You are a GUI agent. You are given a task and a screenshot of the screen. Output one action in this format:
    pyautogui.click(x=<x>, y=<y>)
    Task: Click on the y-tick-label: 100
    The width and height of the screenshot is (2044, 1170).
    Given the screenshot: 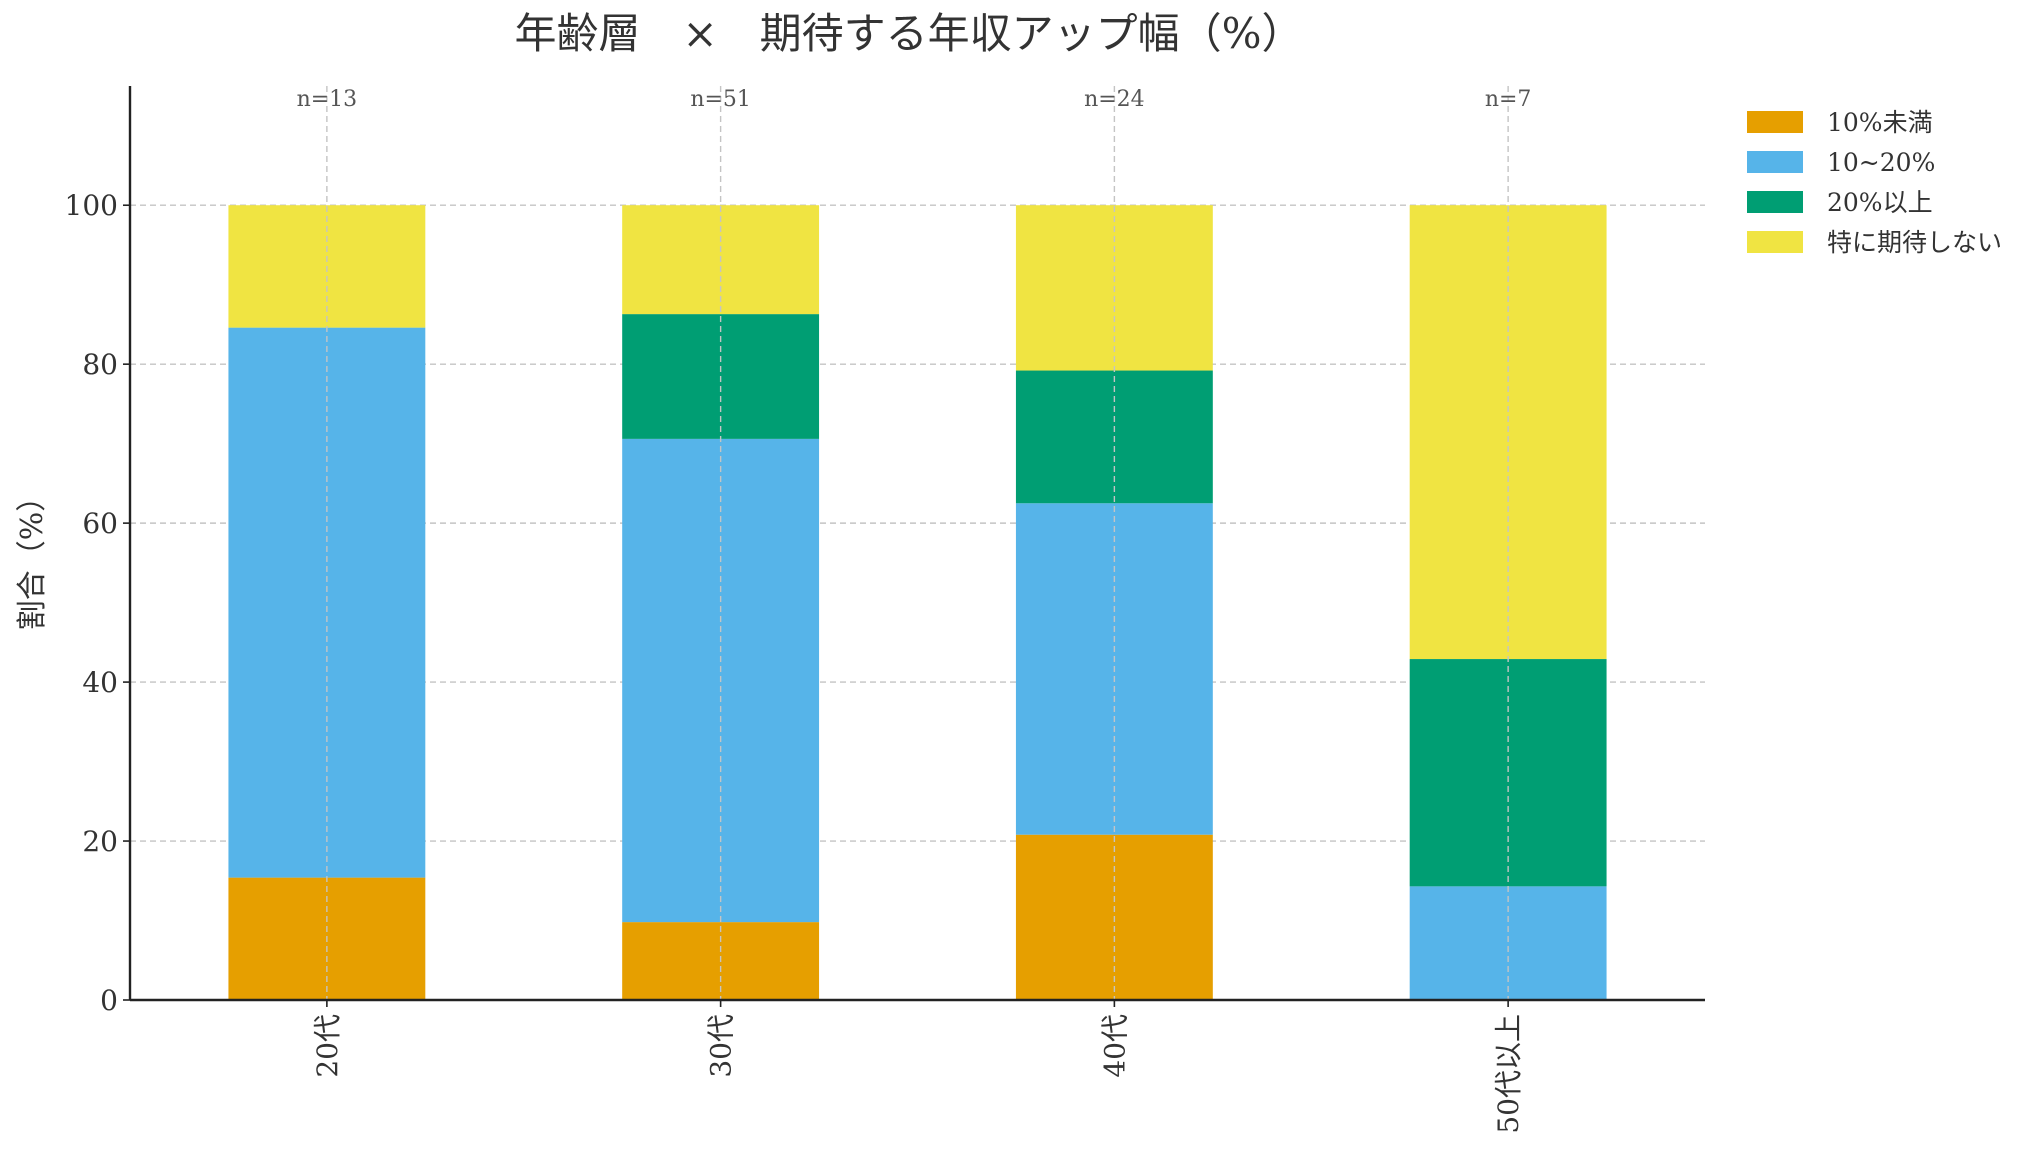 What is the action you would take?
    pyautogui.click(x=91, y=205)
    